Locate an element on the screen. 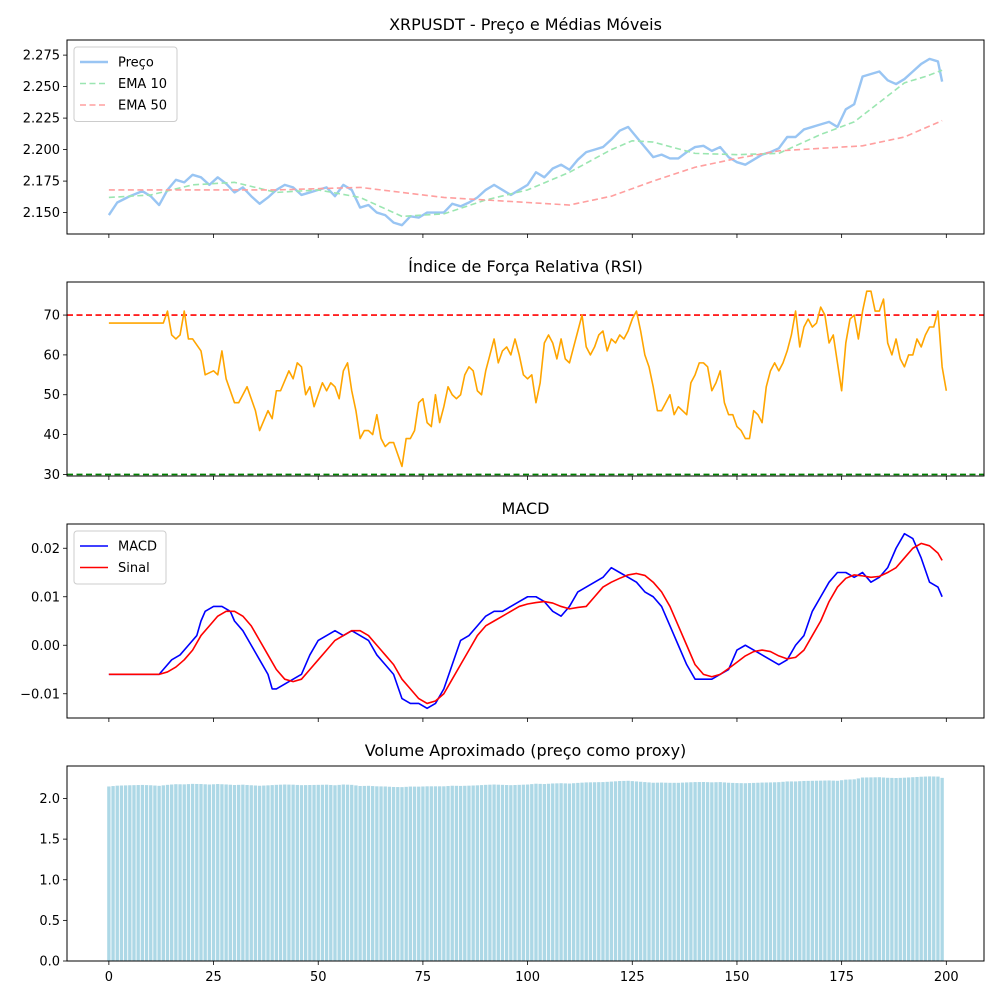  ema-10-line is located at coordinates (525, 143).